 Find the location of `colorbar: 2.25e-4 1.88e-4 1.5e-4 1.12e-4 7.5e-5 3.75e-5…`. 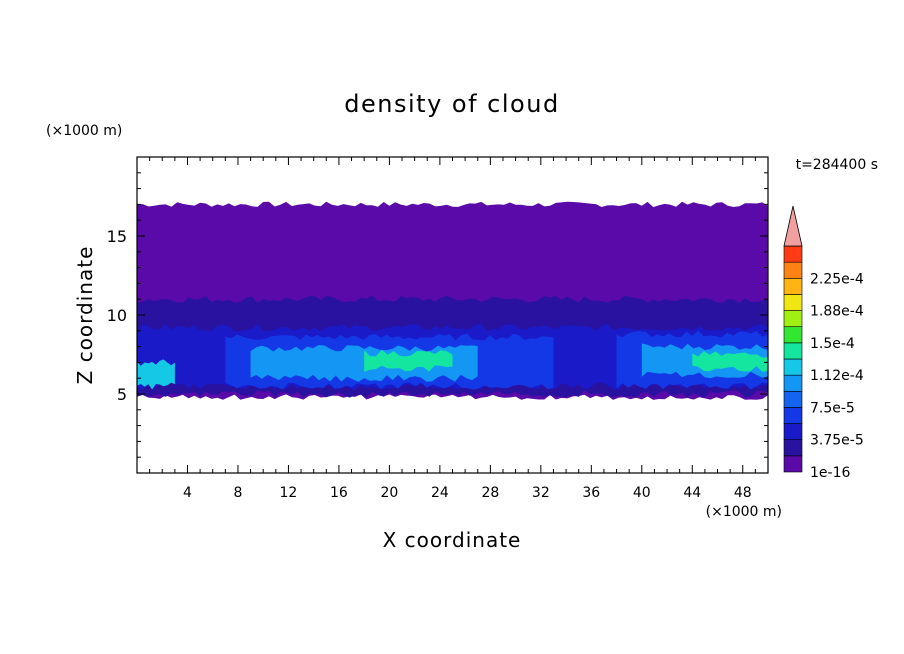

colorbar: 2.25e-4 1.88e-4 1.5e-4 1.12e-4 7.5e-5 3.75e-5… is located at coordinates (823, 343).